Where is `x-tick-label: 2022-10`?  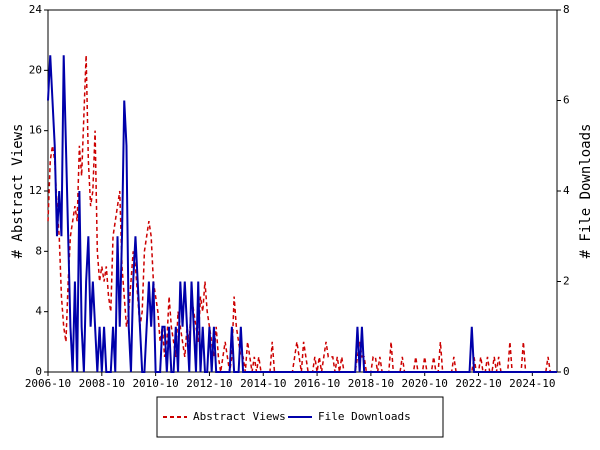 x-tick-label: 2022-10 is located at coordinates (478, 383).